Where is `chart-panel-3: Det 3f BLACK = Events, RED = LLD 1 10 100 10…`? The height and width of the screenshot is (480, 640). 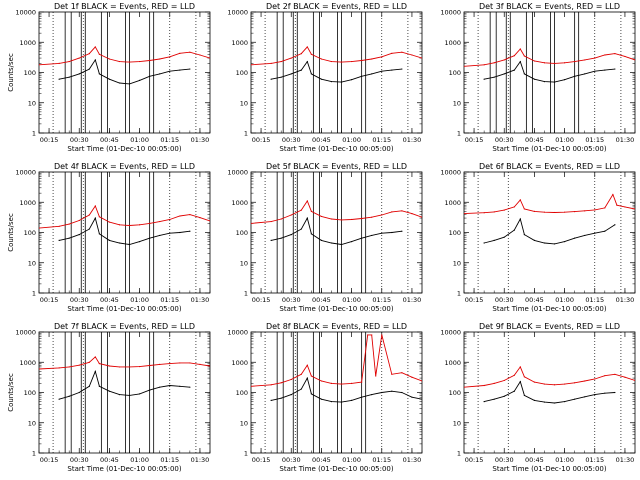
chart-panel-3: Det 3f BLACK = Events, RED = LLD 1 10 100 10… is located at coordinates (538, 77).